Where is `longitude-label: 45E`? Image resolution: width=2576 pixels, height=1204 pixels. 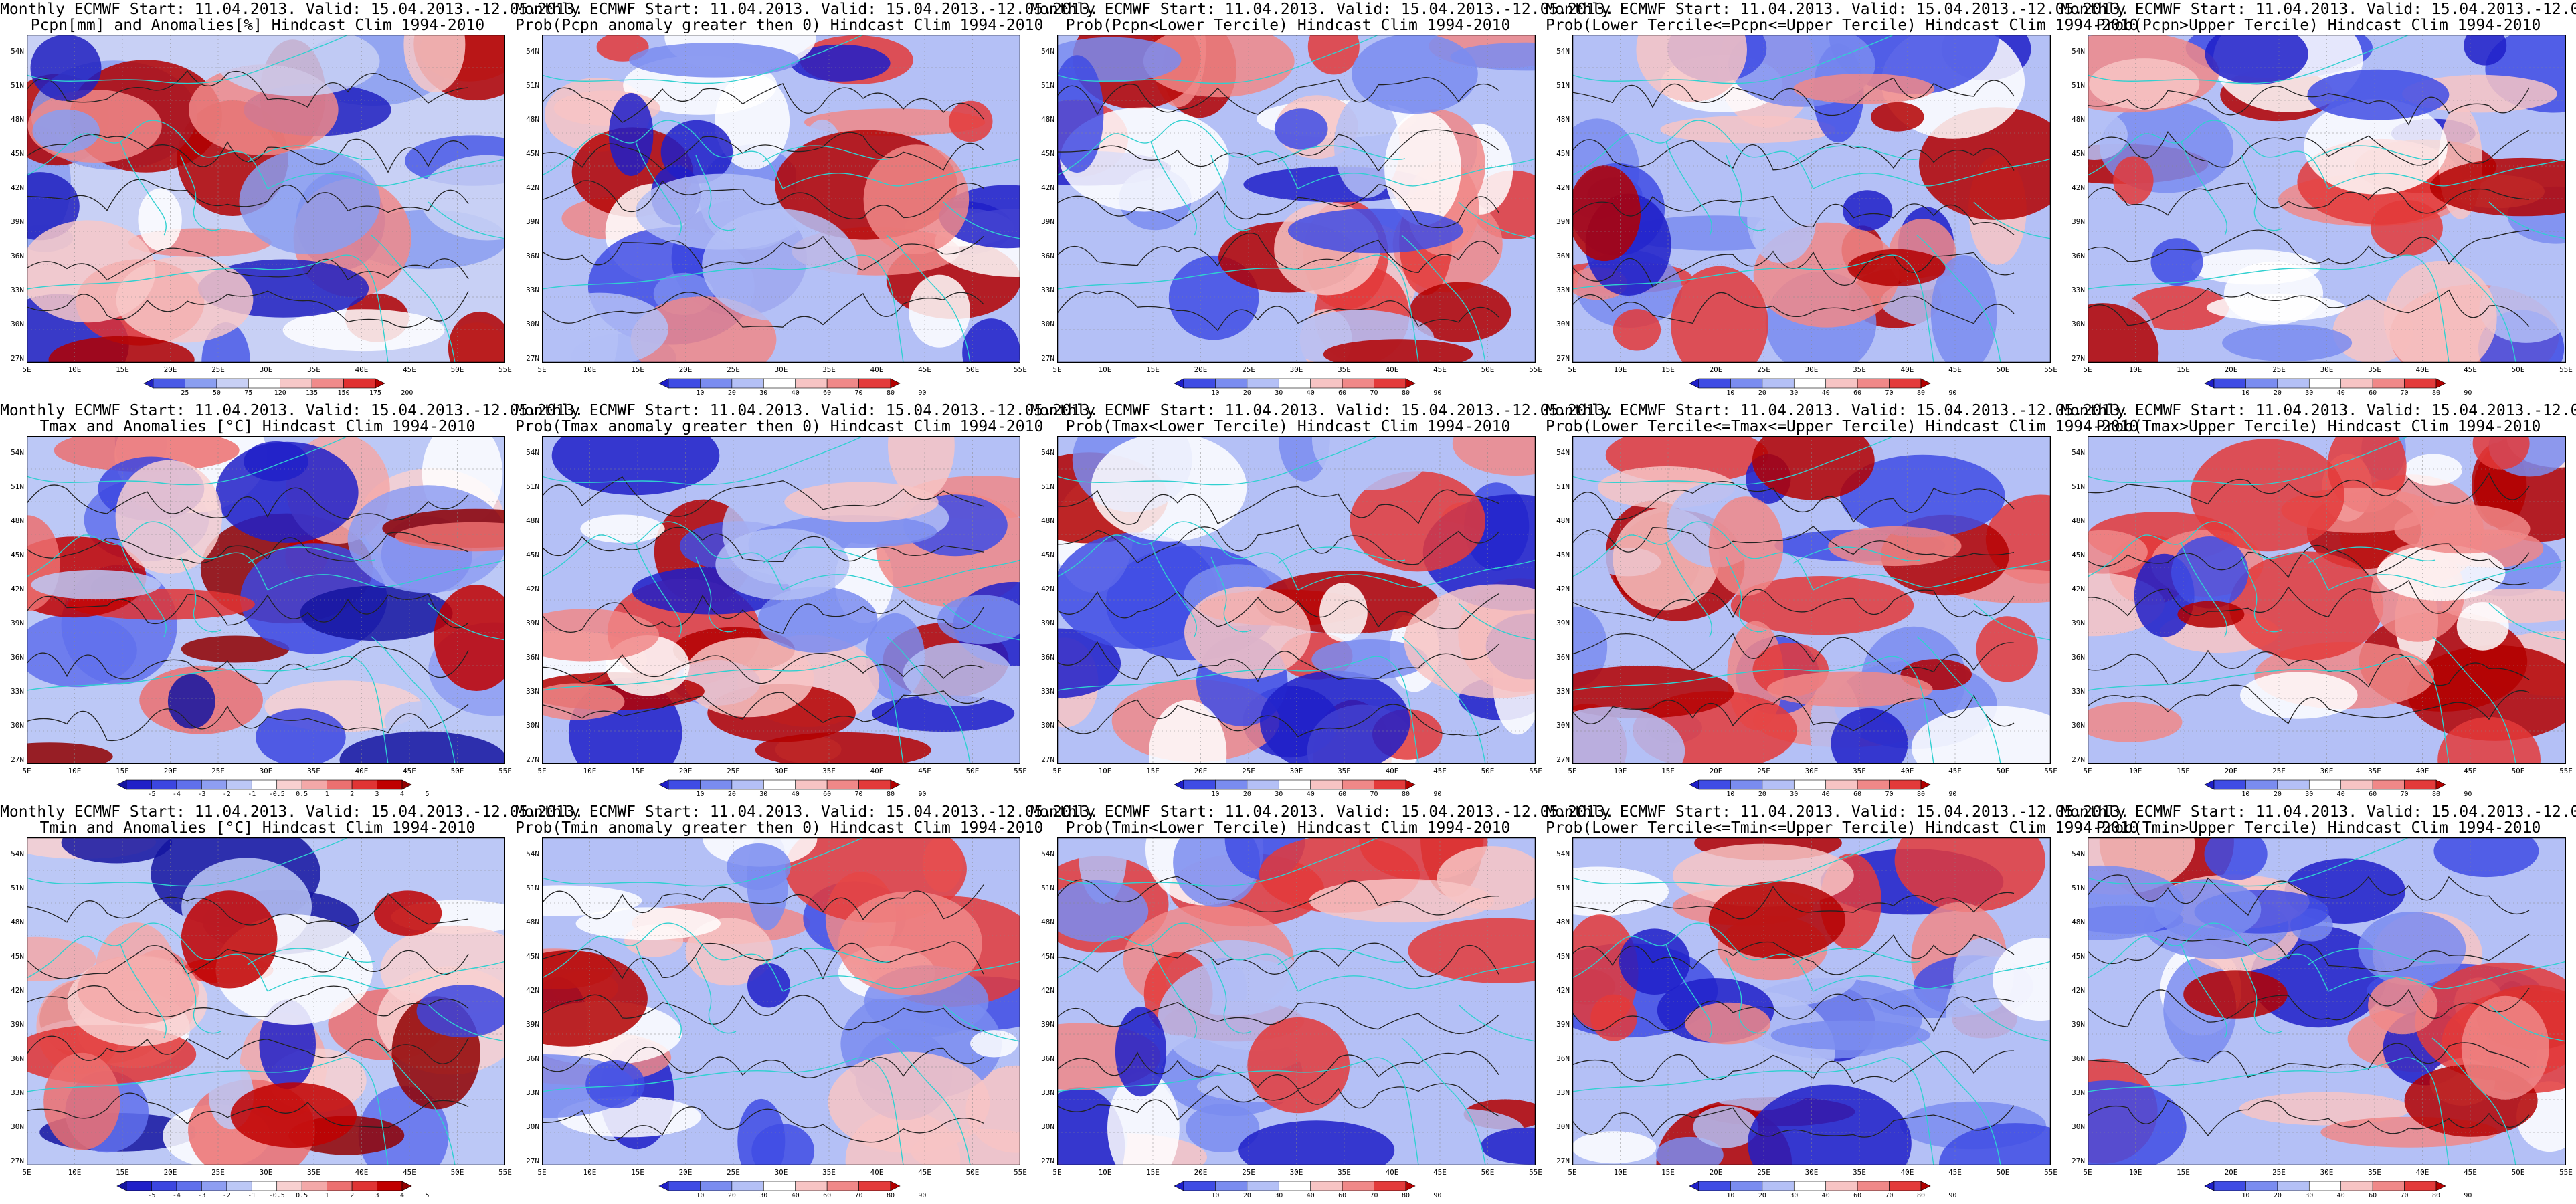
longitude-label: 45E is located at coordinates (2470, 771).